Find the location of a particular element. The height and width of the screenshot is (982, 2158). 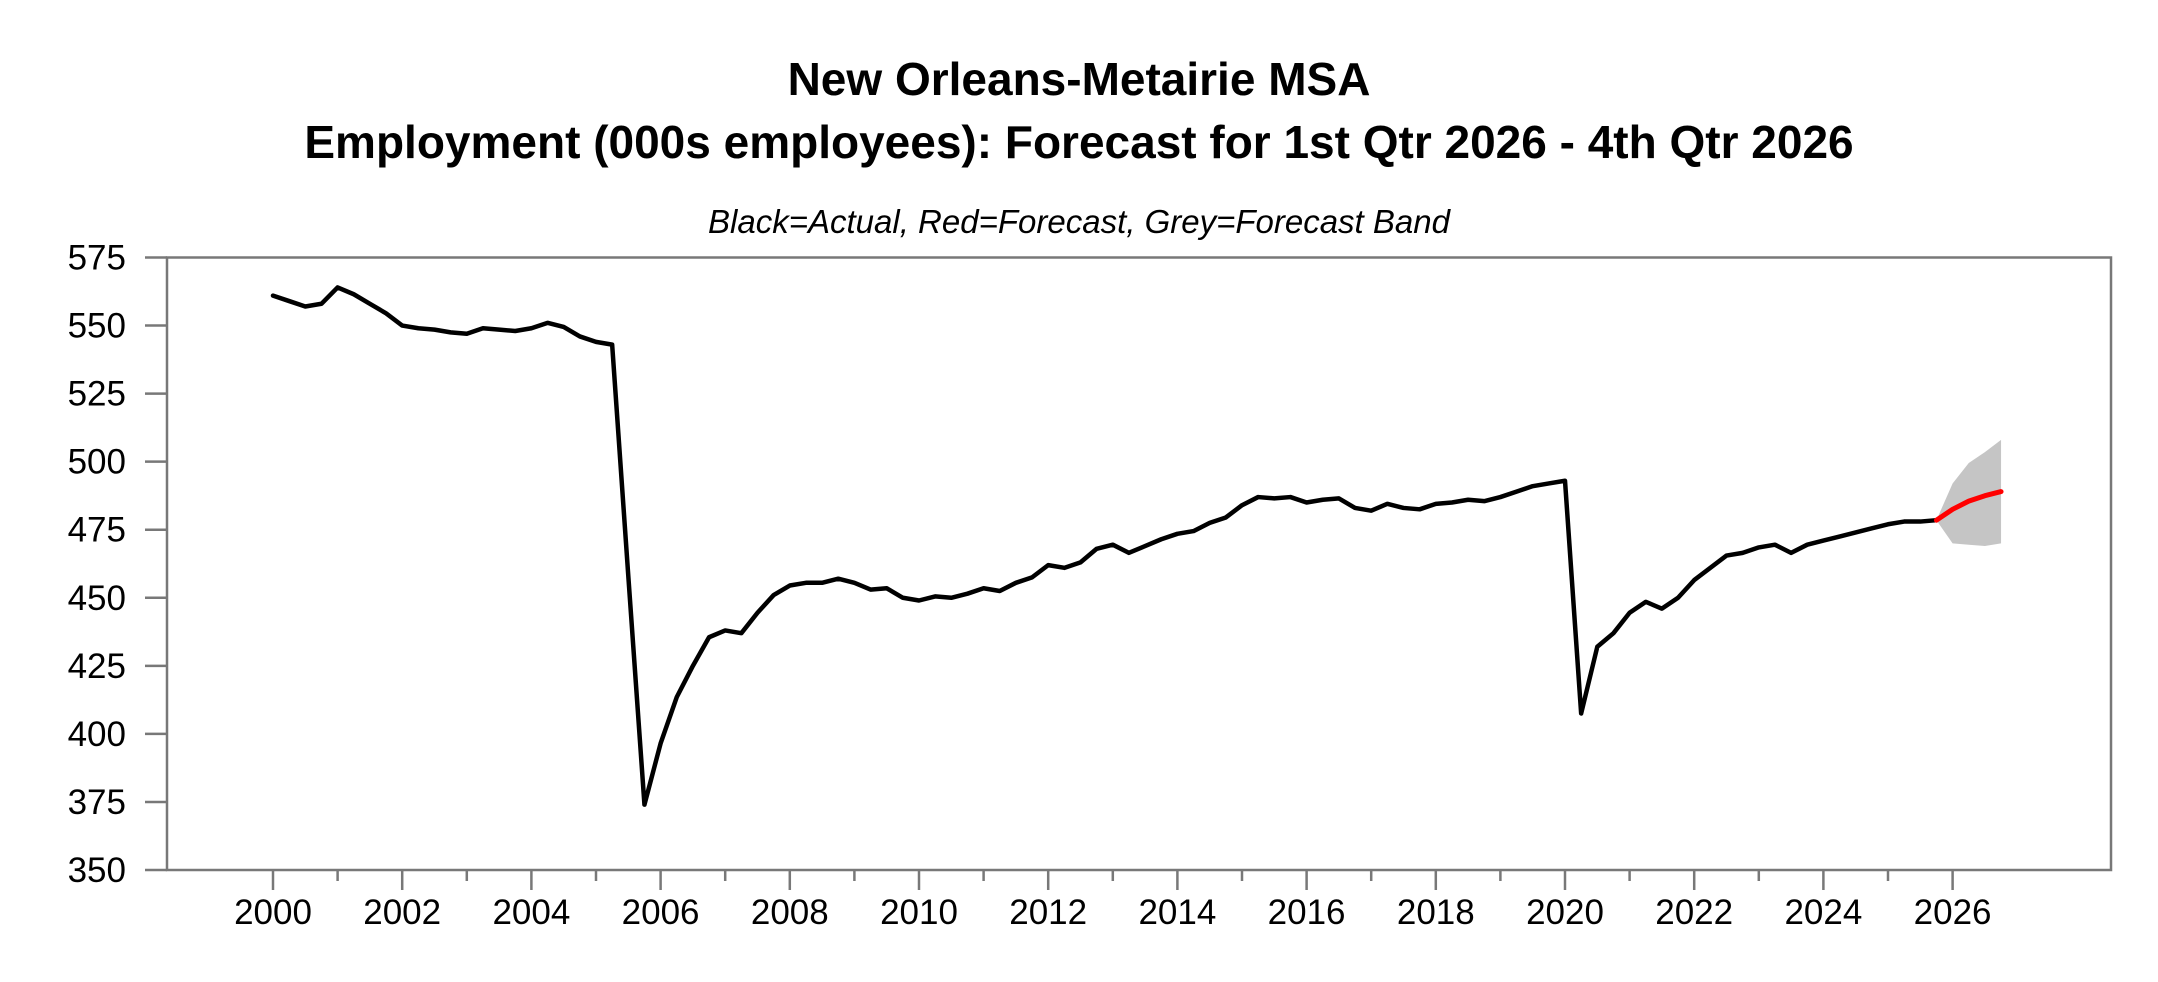

y-tick-label: 450 is located at coordinates (97, 598).